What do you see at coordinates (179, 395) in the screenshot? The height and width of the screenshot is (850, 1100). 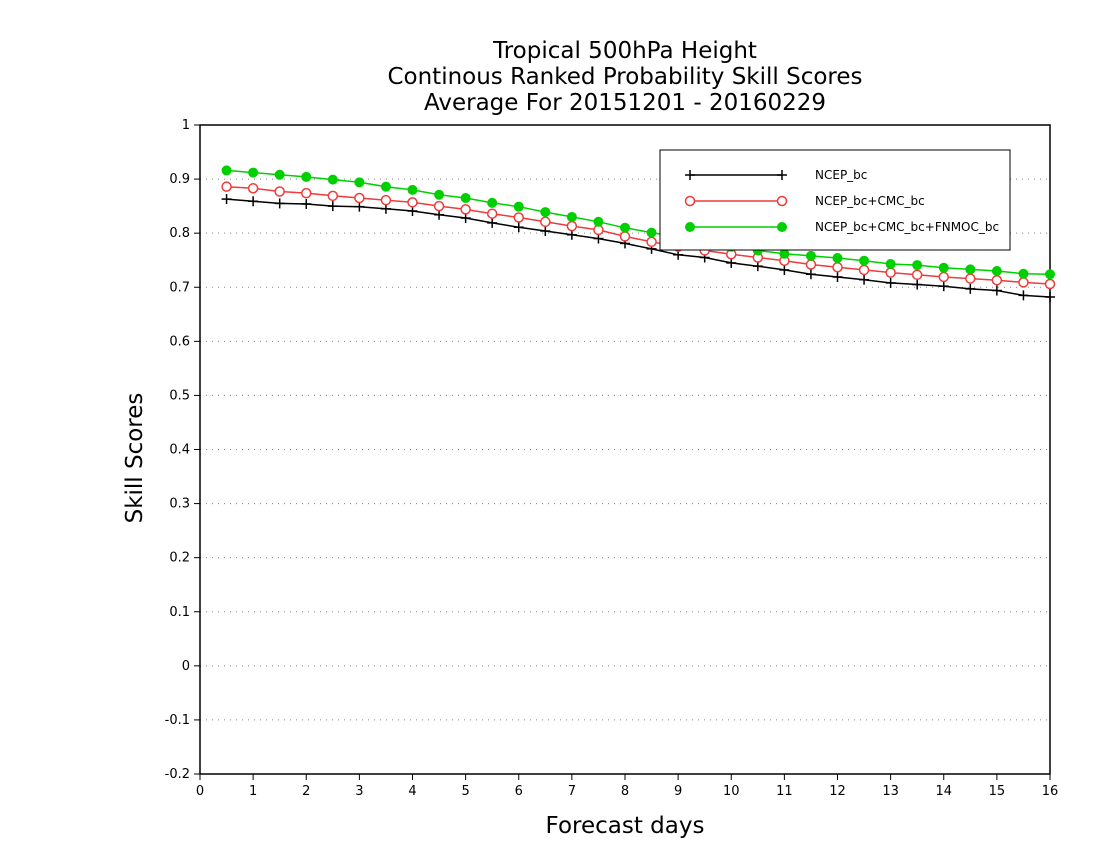 I see `y-tick-label: 0.5` at bounding box center [179, 395].